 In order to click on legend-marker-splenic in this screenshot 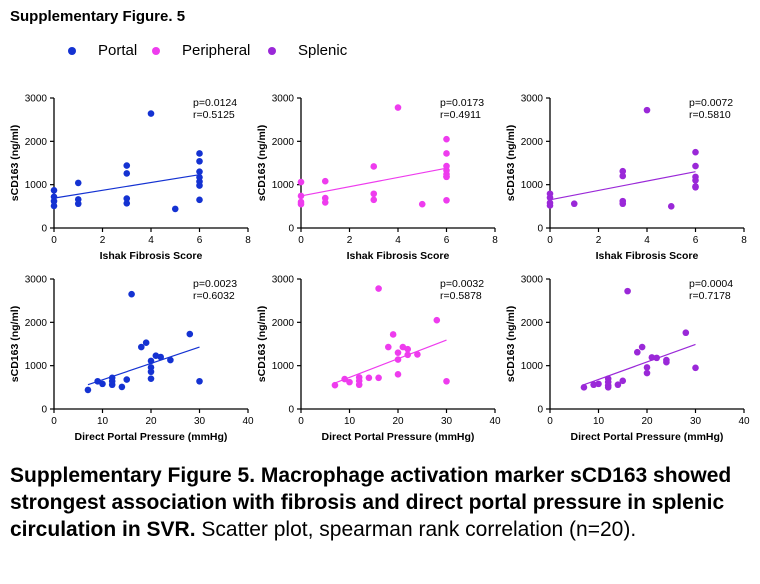, I will do `click(272, 50)`.